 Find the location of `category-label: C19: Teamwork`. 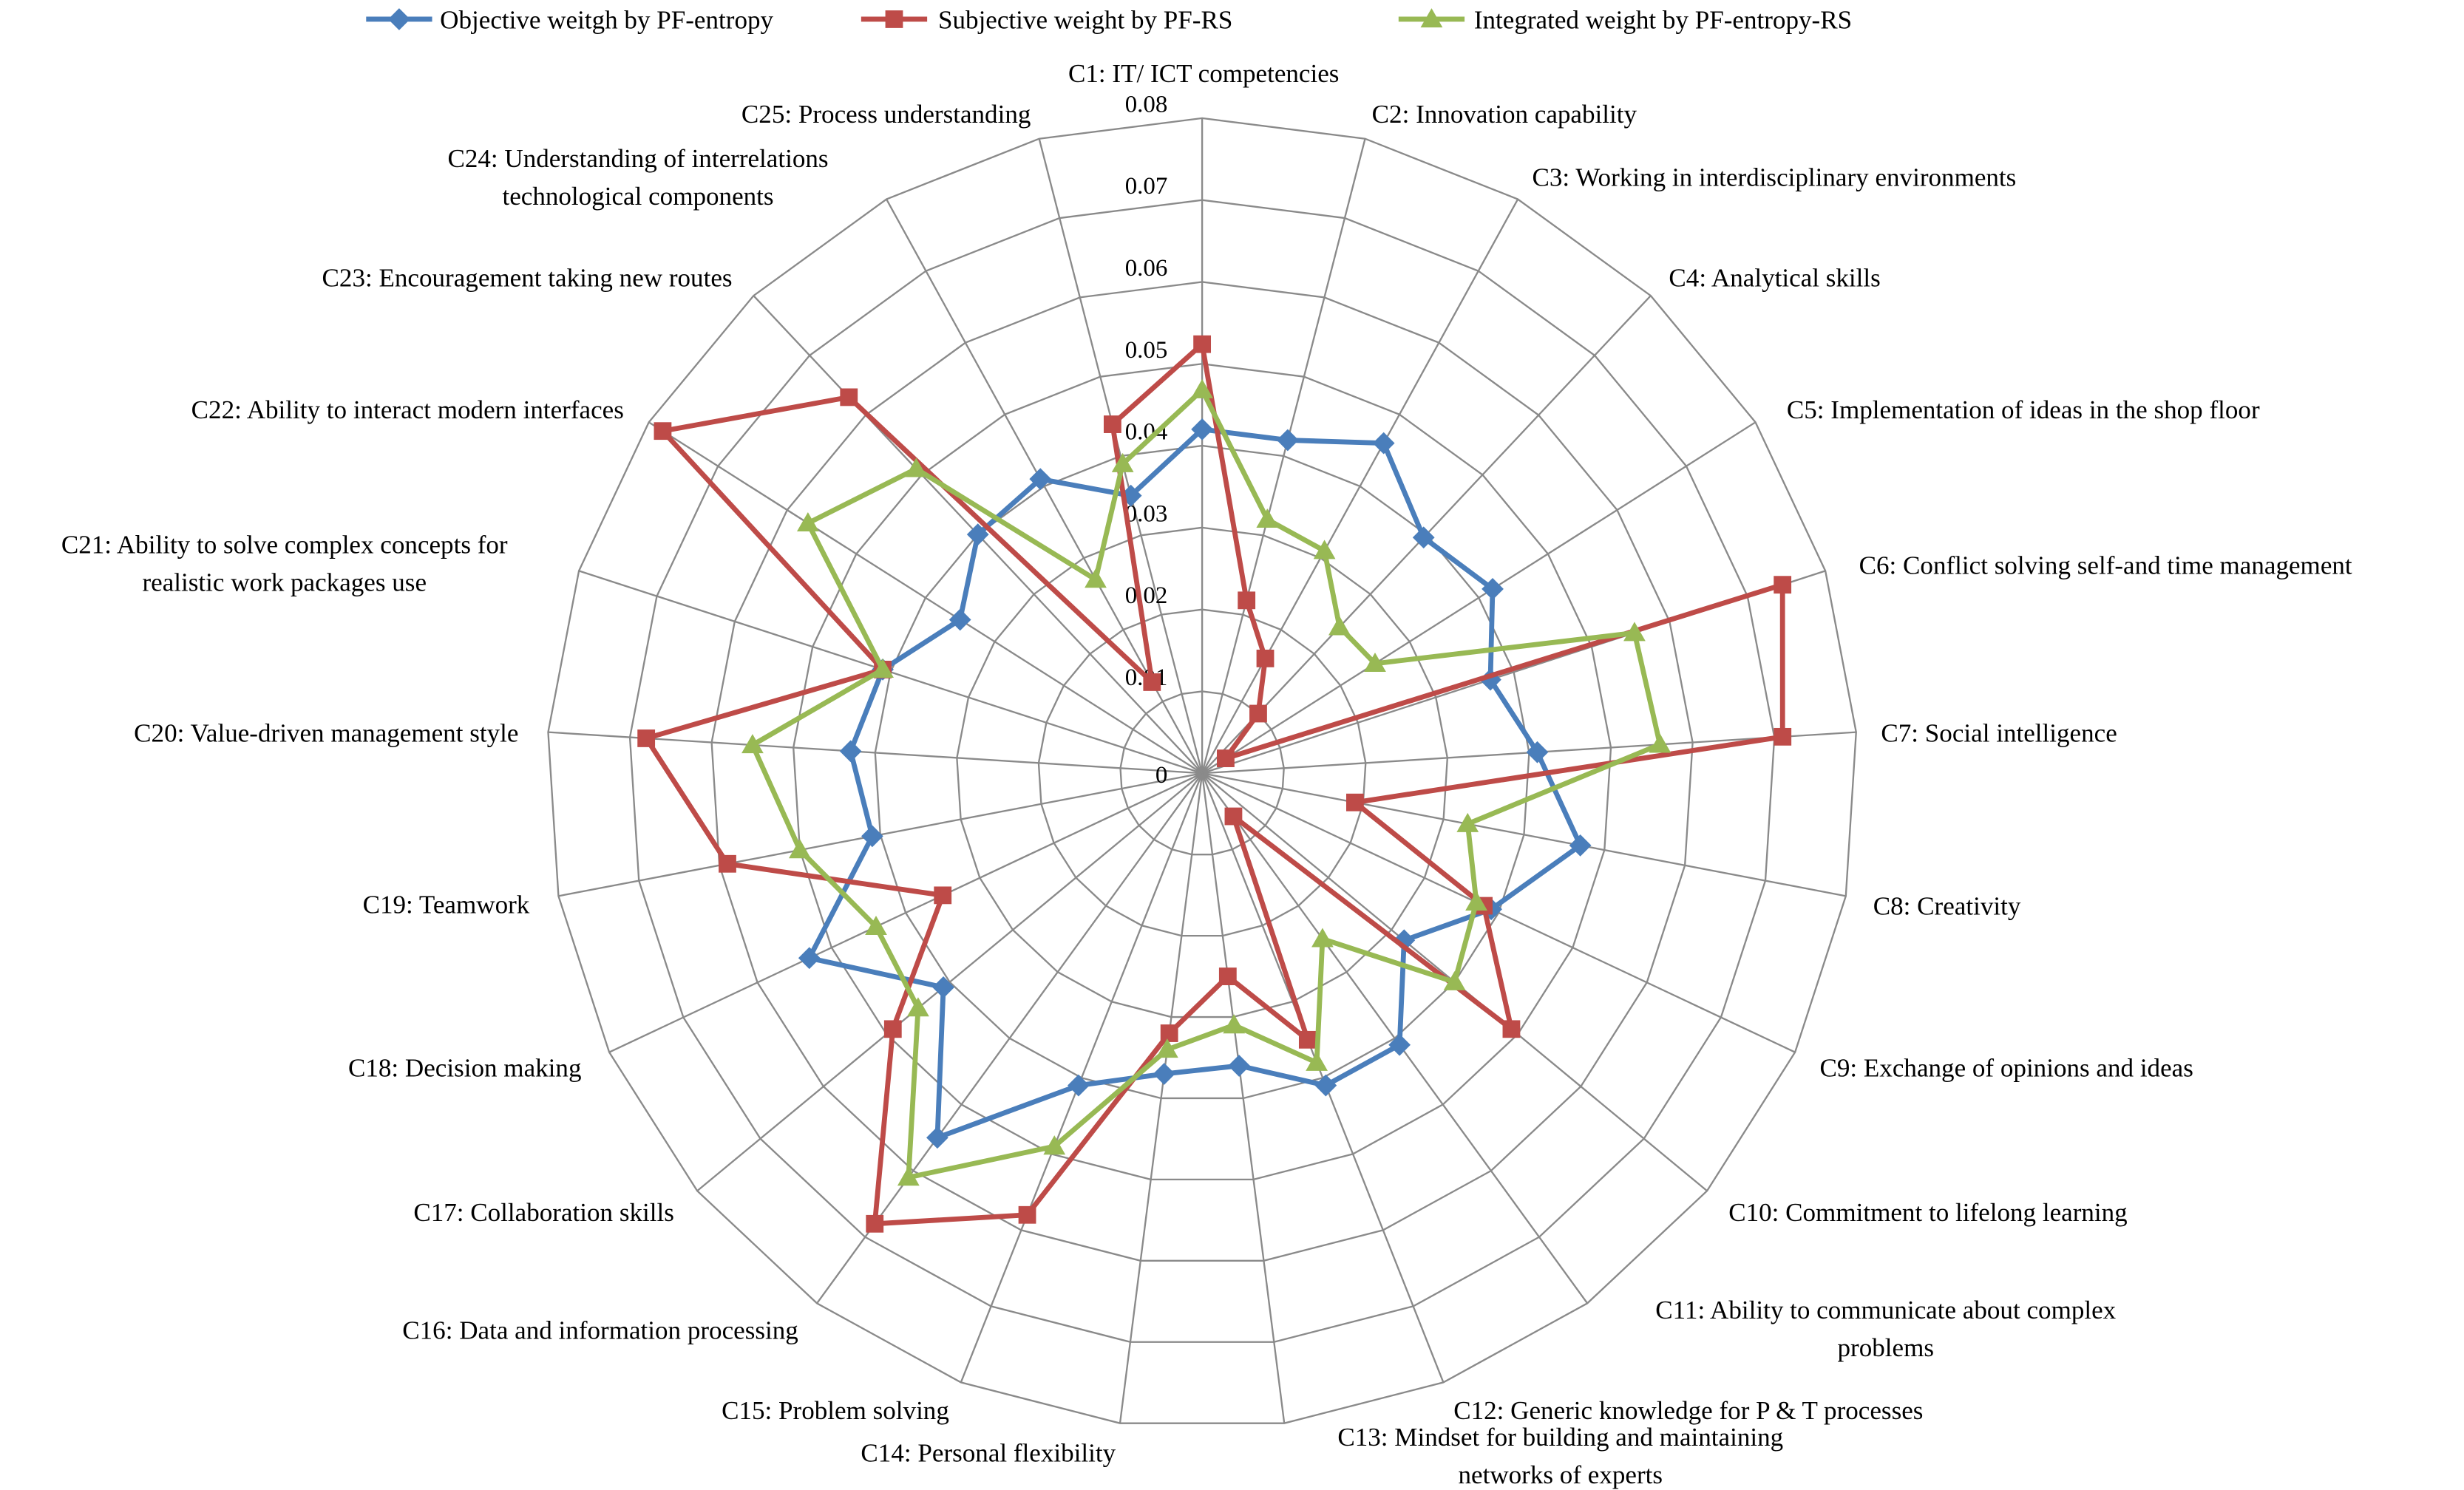

category-label: C19: Teamwork is located at coordinates (446, 905).